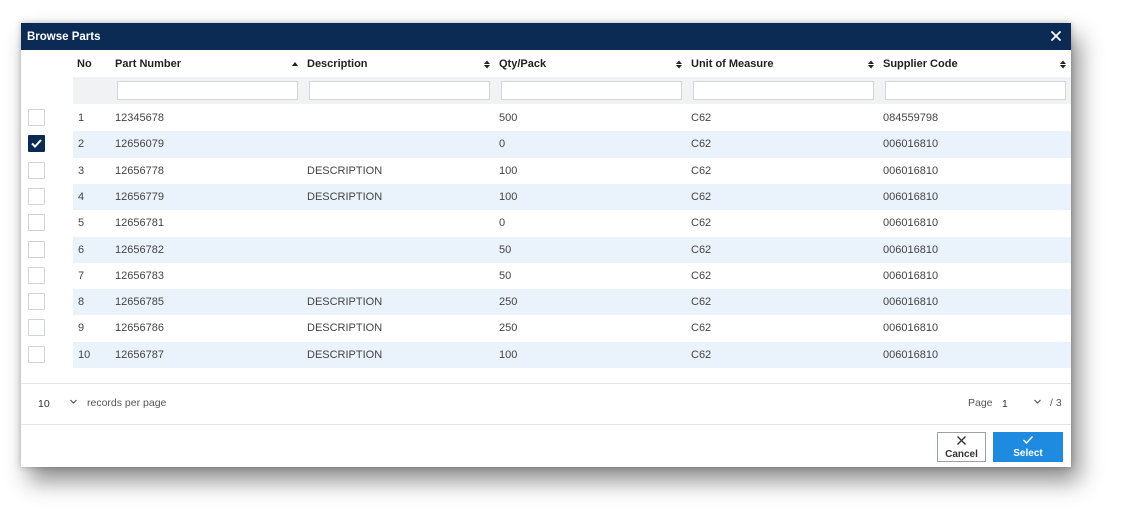 Image resolution: width=1126 pixels, height=523 pixels. I want to click on page-select: 1, so click(1005, 404).